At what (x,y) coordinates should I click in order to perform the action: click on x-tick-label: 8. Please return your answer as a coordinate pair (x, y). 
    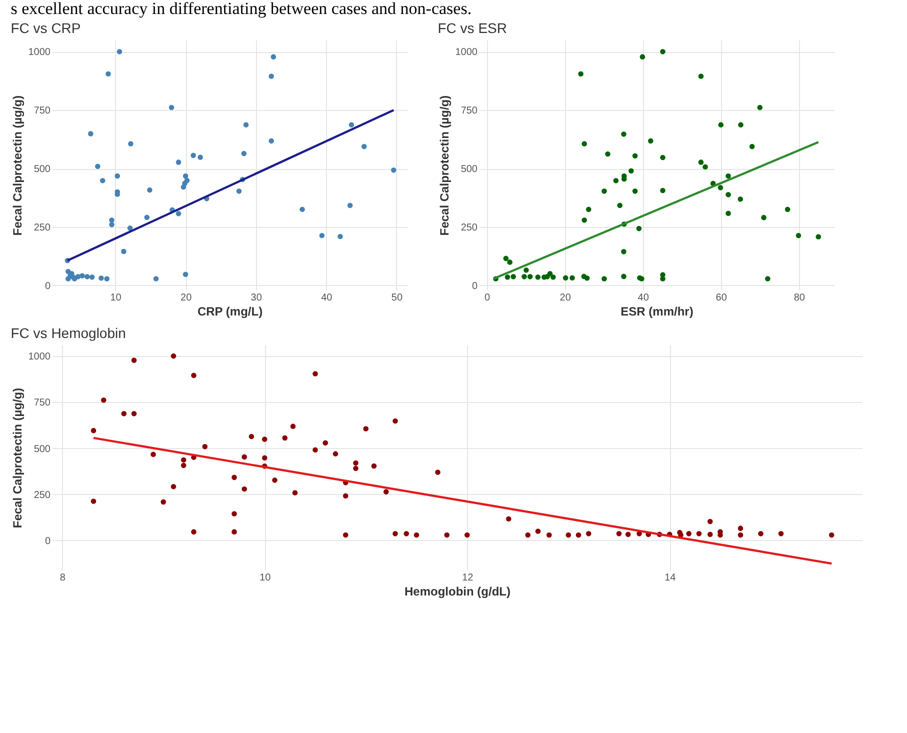
    Looking at the image, I should click on (63, 578).